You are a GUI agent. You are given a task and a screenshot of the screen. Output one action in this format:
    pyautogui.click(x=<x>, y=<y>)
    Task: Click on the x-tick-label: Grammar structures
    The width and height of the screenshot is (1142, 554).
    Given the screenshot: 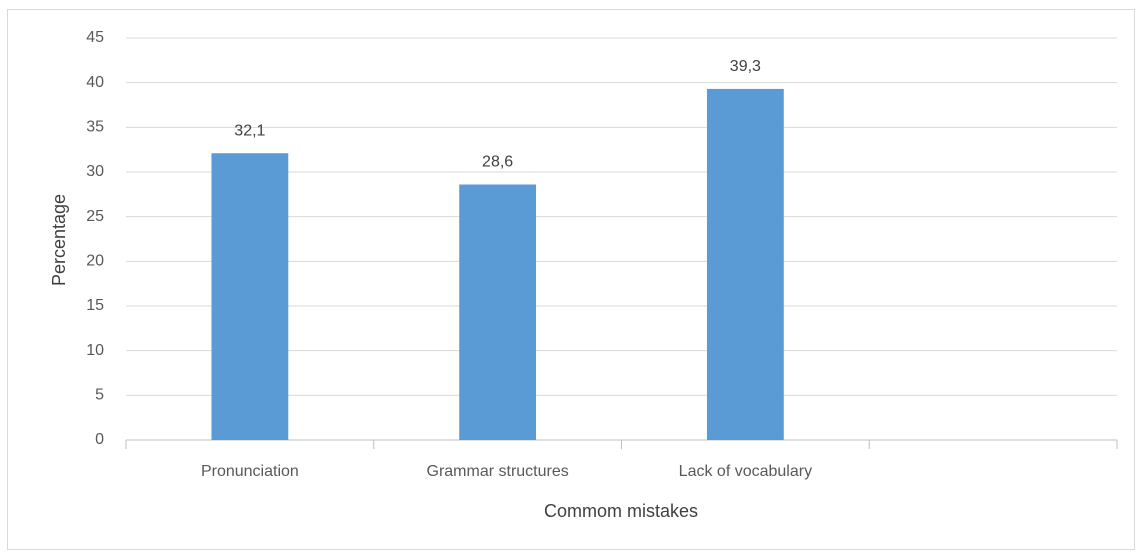 What is the action you would take?
    pyautogui.click(x=498, y=471)
    